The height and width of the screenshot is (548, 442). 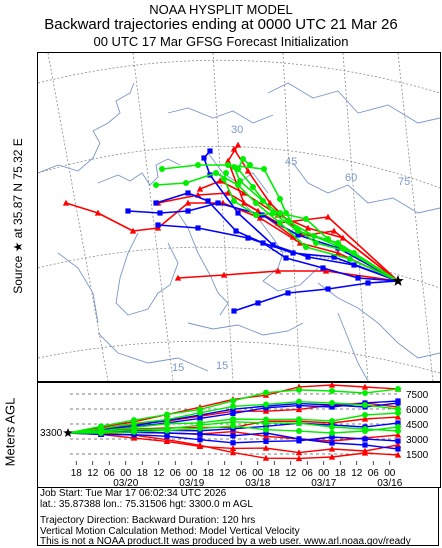 What do you see at coordinates (221, 9) in the screenshot?
I see `model-title: NOAA HYSPLIT MODEL` at bounding box center [221, 9].